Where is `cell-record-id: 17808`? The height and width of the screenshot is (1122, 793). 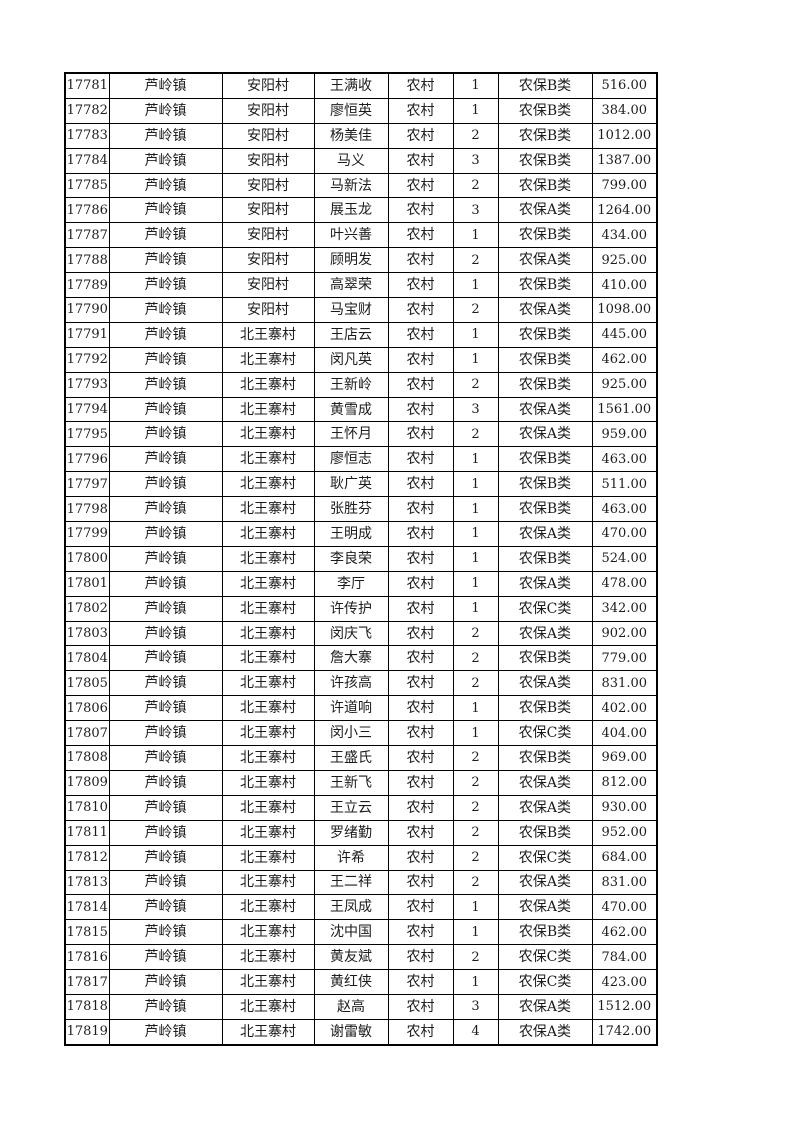
cell-record-id: 17808 is located at coordinates (87, 758).